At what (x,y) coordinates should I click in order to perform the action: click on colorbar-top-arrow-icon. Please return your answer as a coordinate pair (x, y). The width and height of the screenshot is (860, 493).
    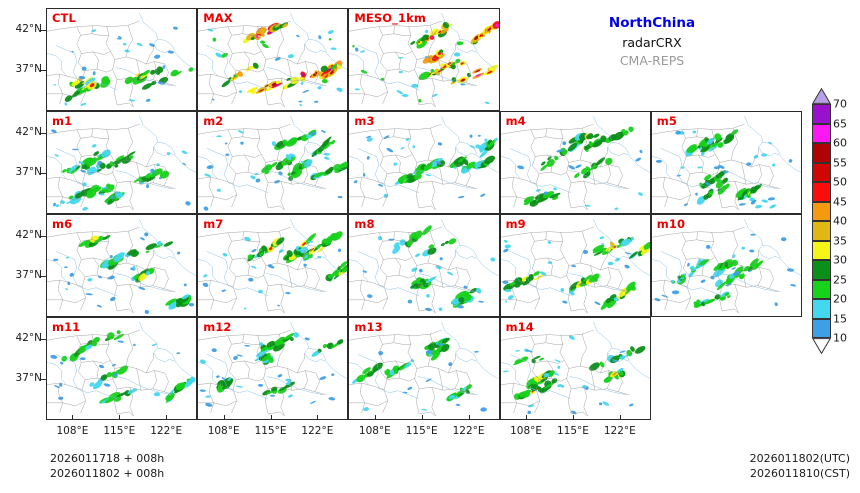
    Looking at the image, I should click on (821, 95).